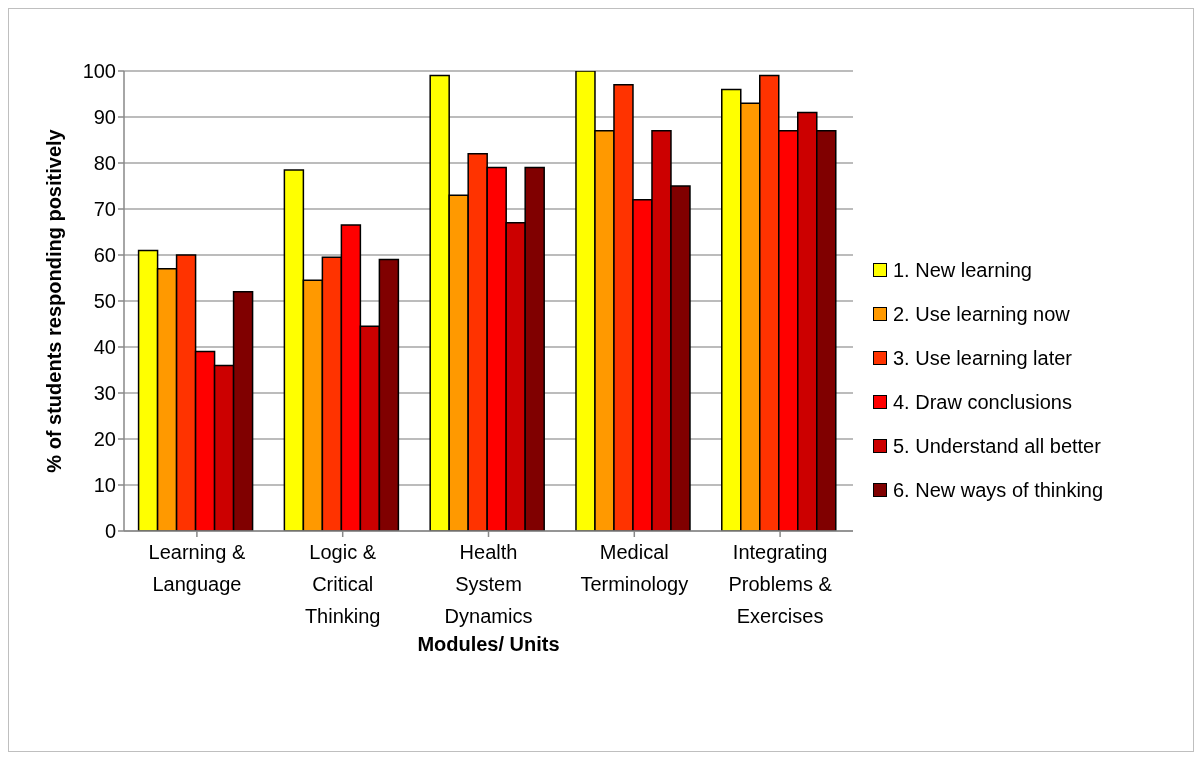 The height and width of the screenshot is (760, 1202). I want to click on x-tick-label: Health System Dynamics, so click(488, 584).